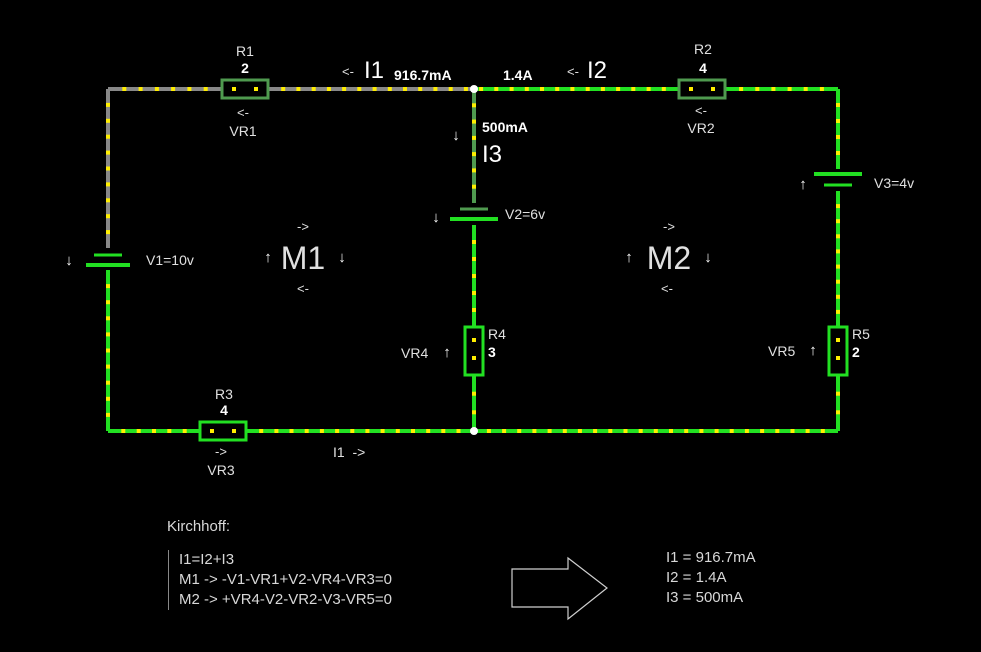 This screenshot has width=981, height=652. Describe the element at coordinates (170, 260) in the screenshot. I see `v1-label: V1=10v` at that location.